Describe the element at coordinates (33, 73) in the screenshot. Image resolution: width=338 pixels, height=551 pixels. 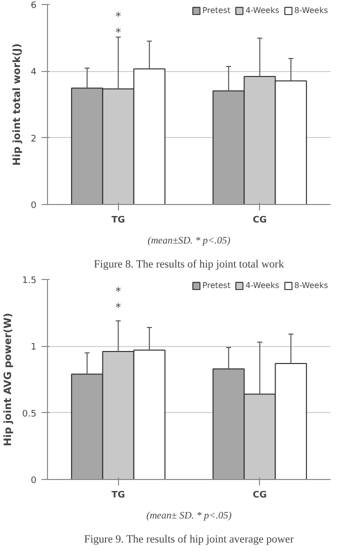
I see `y-tick-label: 4` at that location.